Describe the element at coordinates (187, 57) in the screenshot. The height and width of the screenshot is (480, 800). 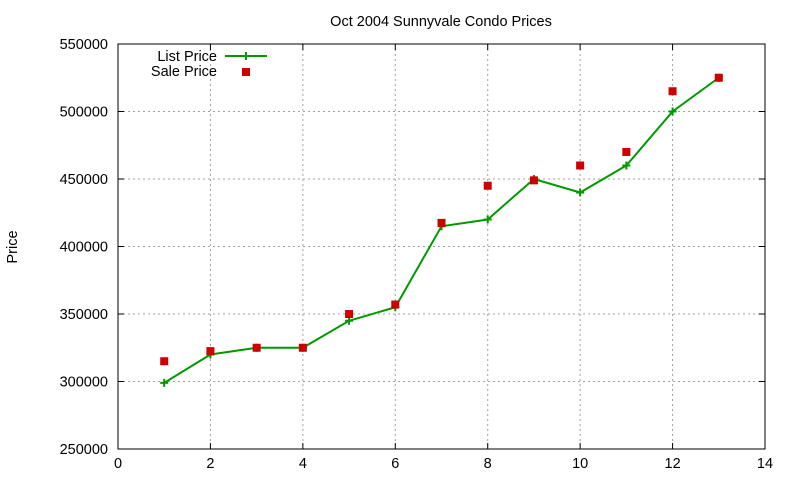
I see `legend-label-list-price: List Price` at that location.